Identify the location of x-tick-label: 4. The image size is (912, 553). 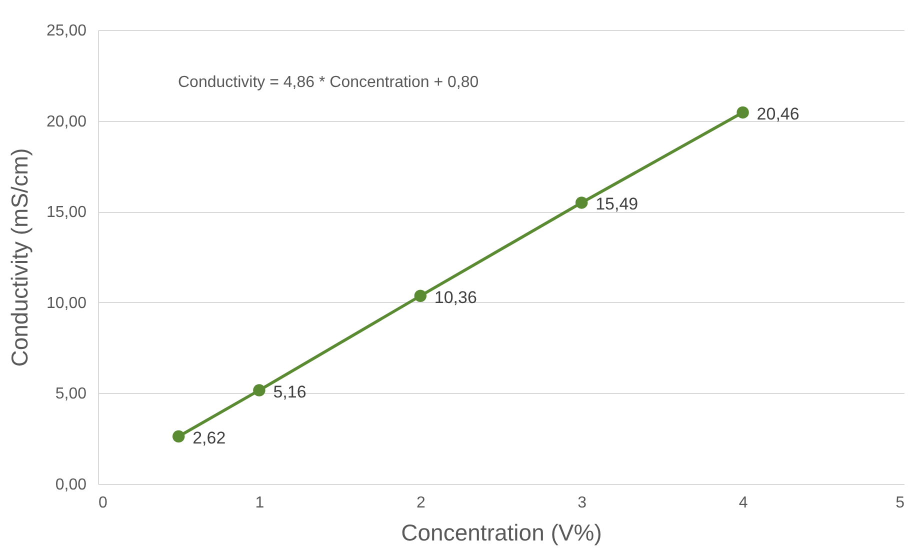
(743, 503).